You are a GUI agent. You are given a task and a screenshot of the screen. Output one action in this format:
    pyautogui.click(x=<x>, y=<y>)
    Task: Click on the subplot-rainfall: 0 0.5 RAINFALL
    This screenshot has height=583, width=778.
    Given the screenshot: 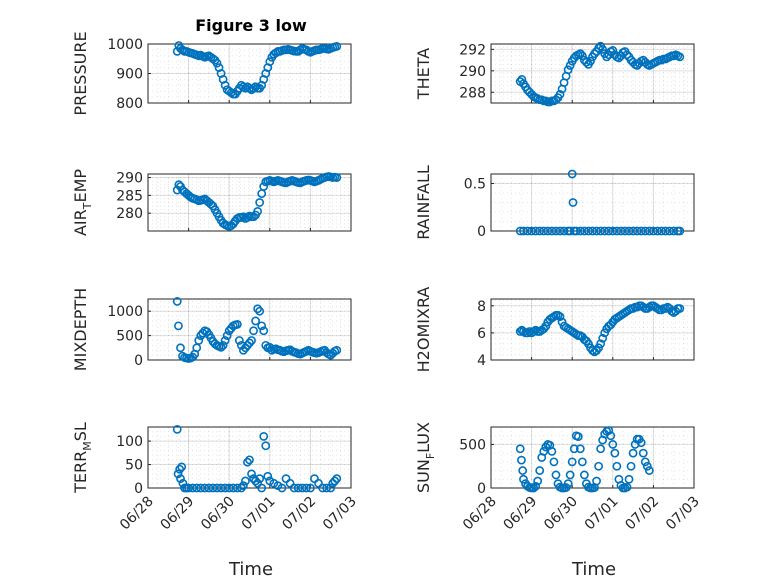 What is the action you would take?
    pyautogui.click(x=554, y=202)
    